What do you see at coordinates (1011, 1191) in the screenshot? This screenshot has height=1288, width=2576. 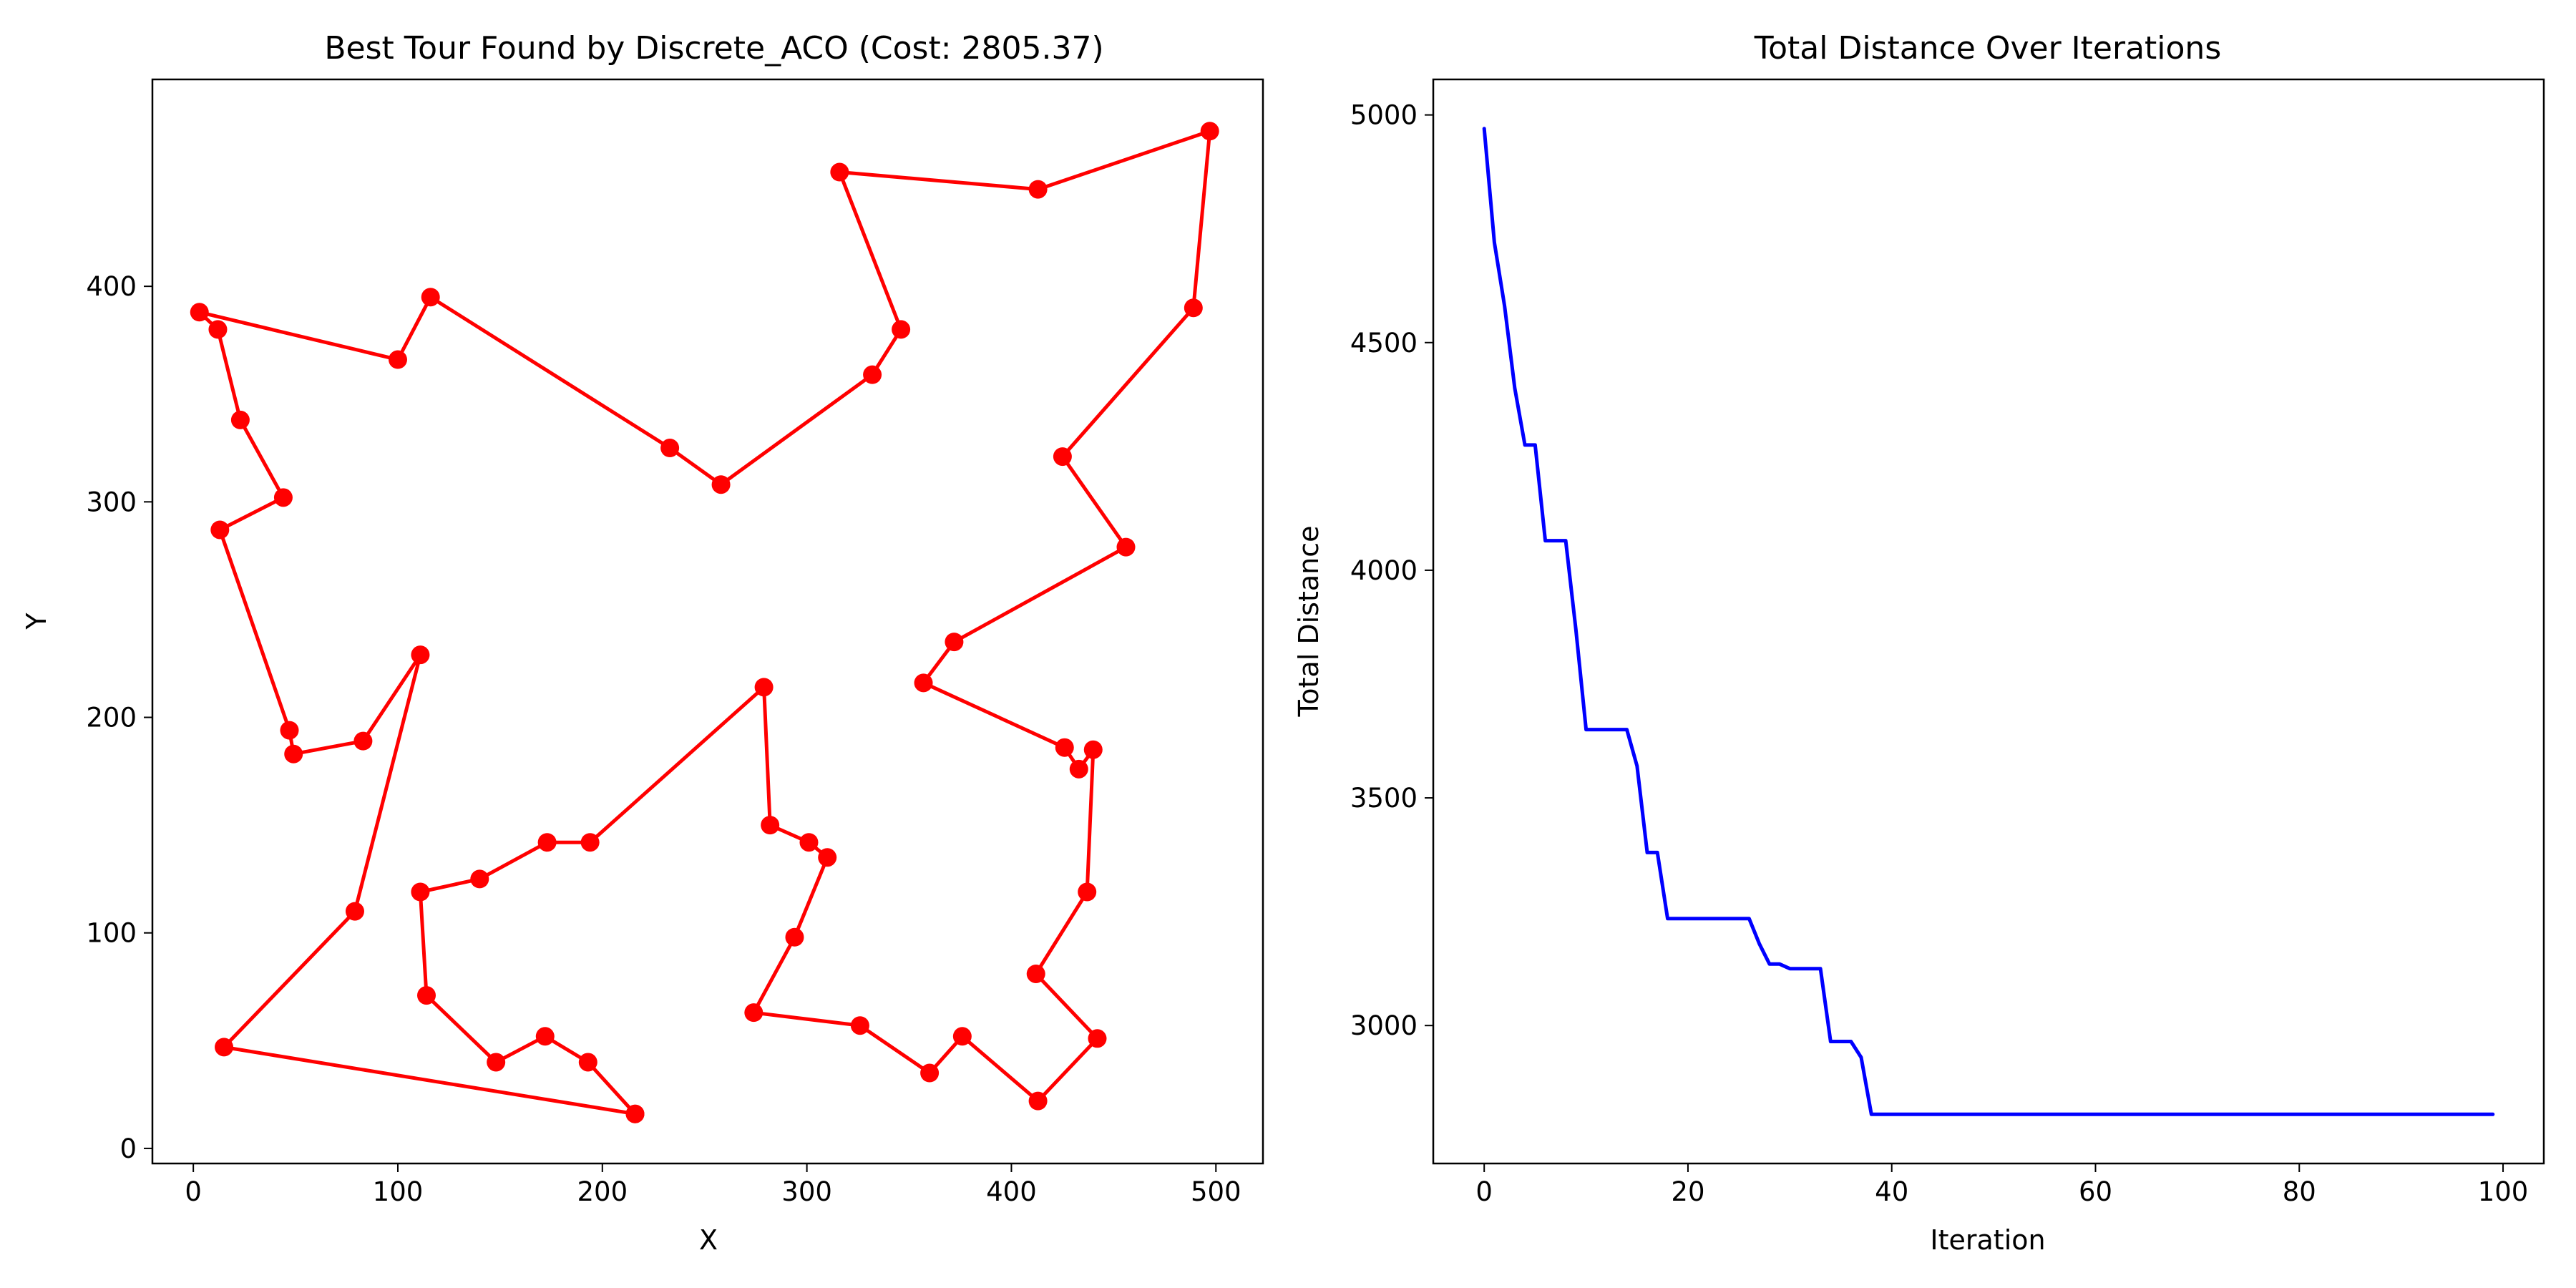 I see `tour-plot-x-tick-label: 400` at bounding box center [1011, 1191].